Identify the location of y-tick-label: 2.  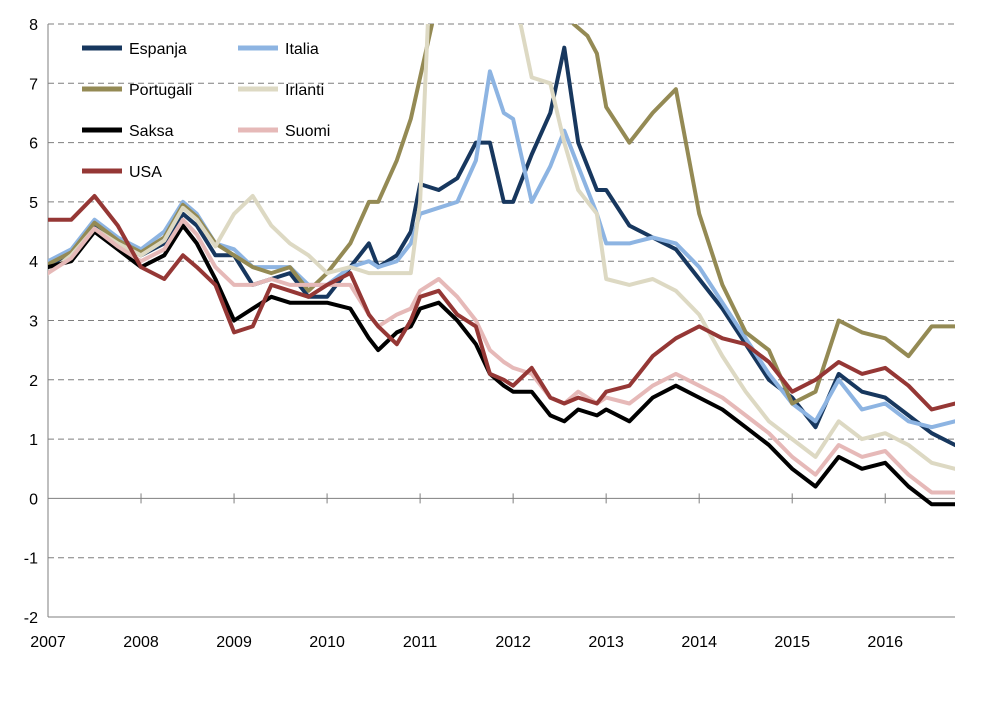
(33, 381).